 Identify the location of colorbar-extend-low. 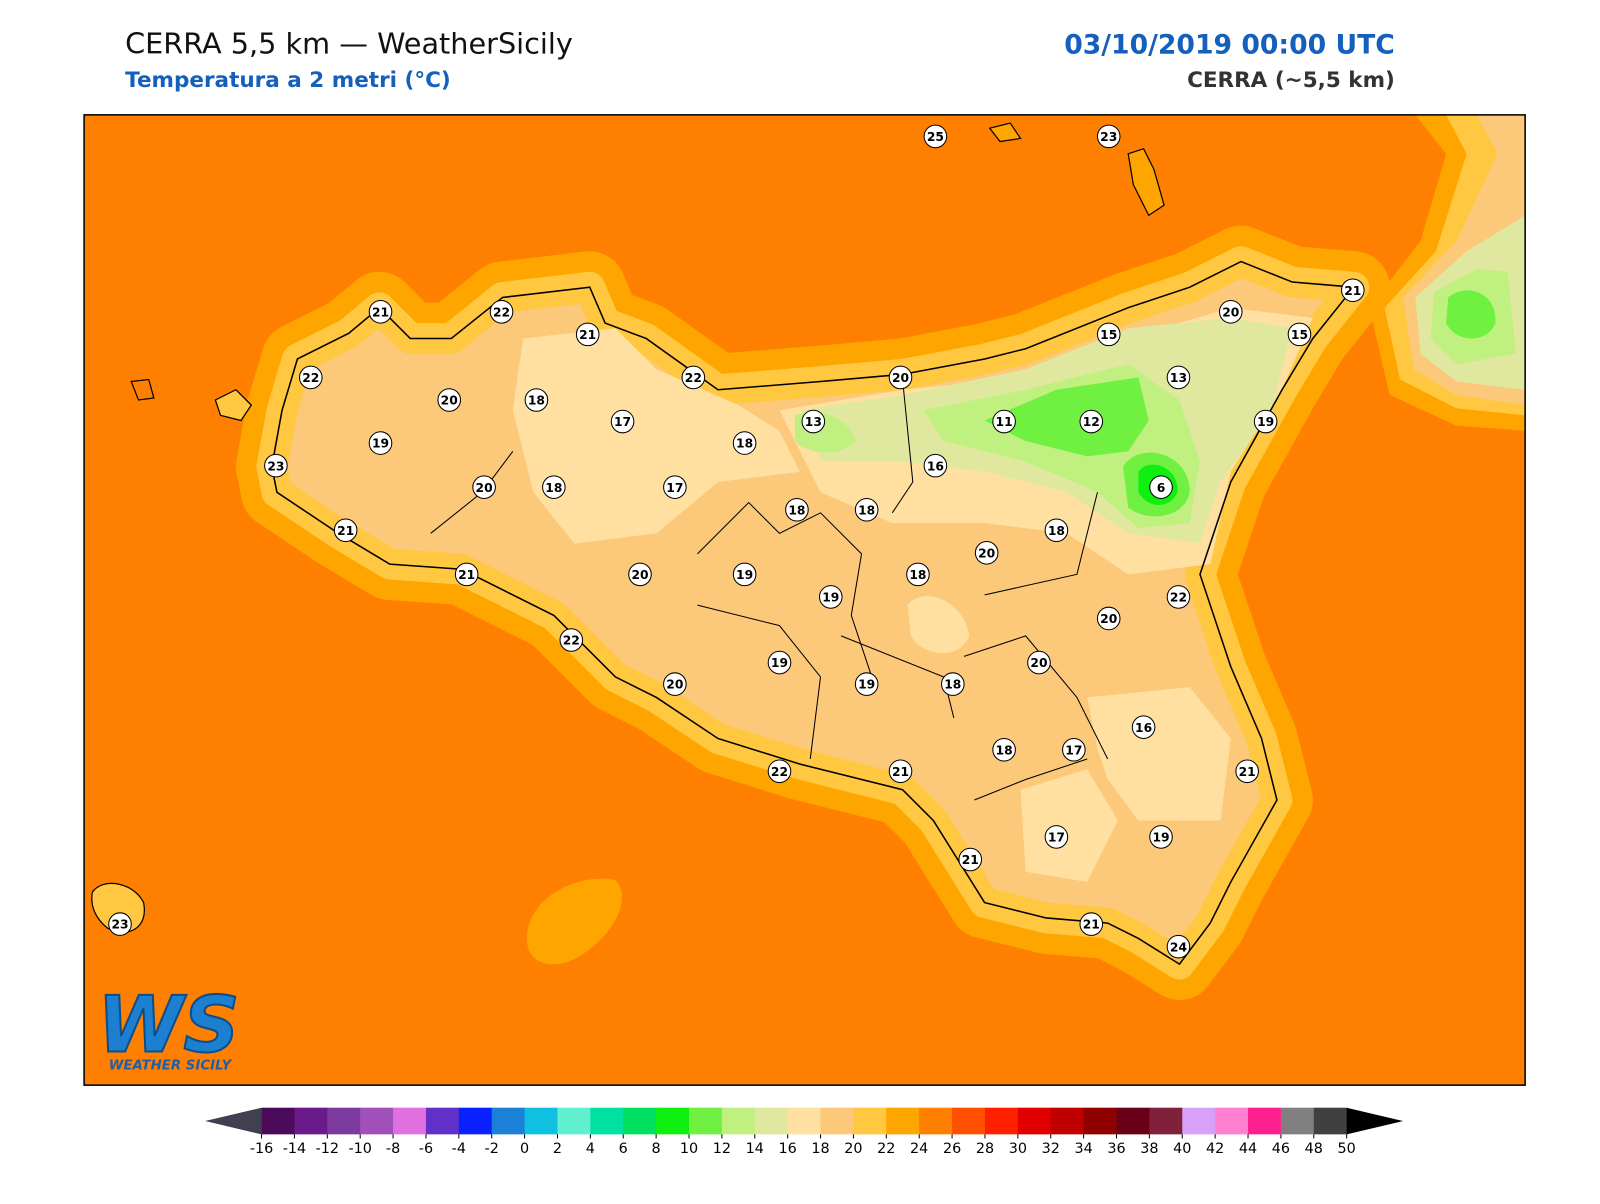
(233, 1121).